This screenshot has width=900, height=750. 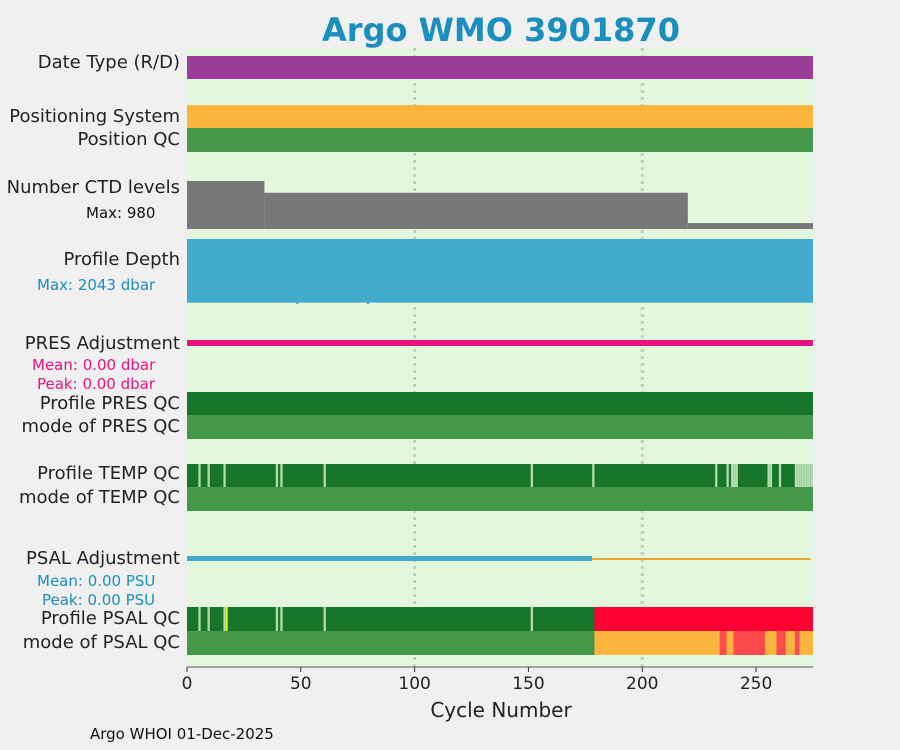 I want to click on profile-pres-qc-label: Profile PRES QC, so click(x=109, y=403).